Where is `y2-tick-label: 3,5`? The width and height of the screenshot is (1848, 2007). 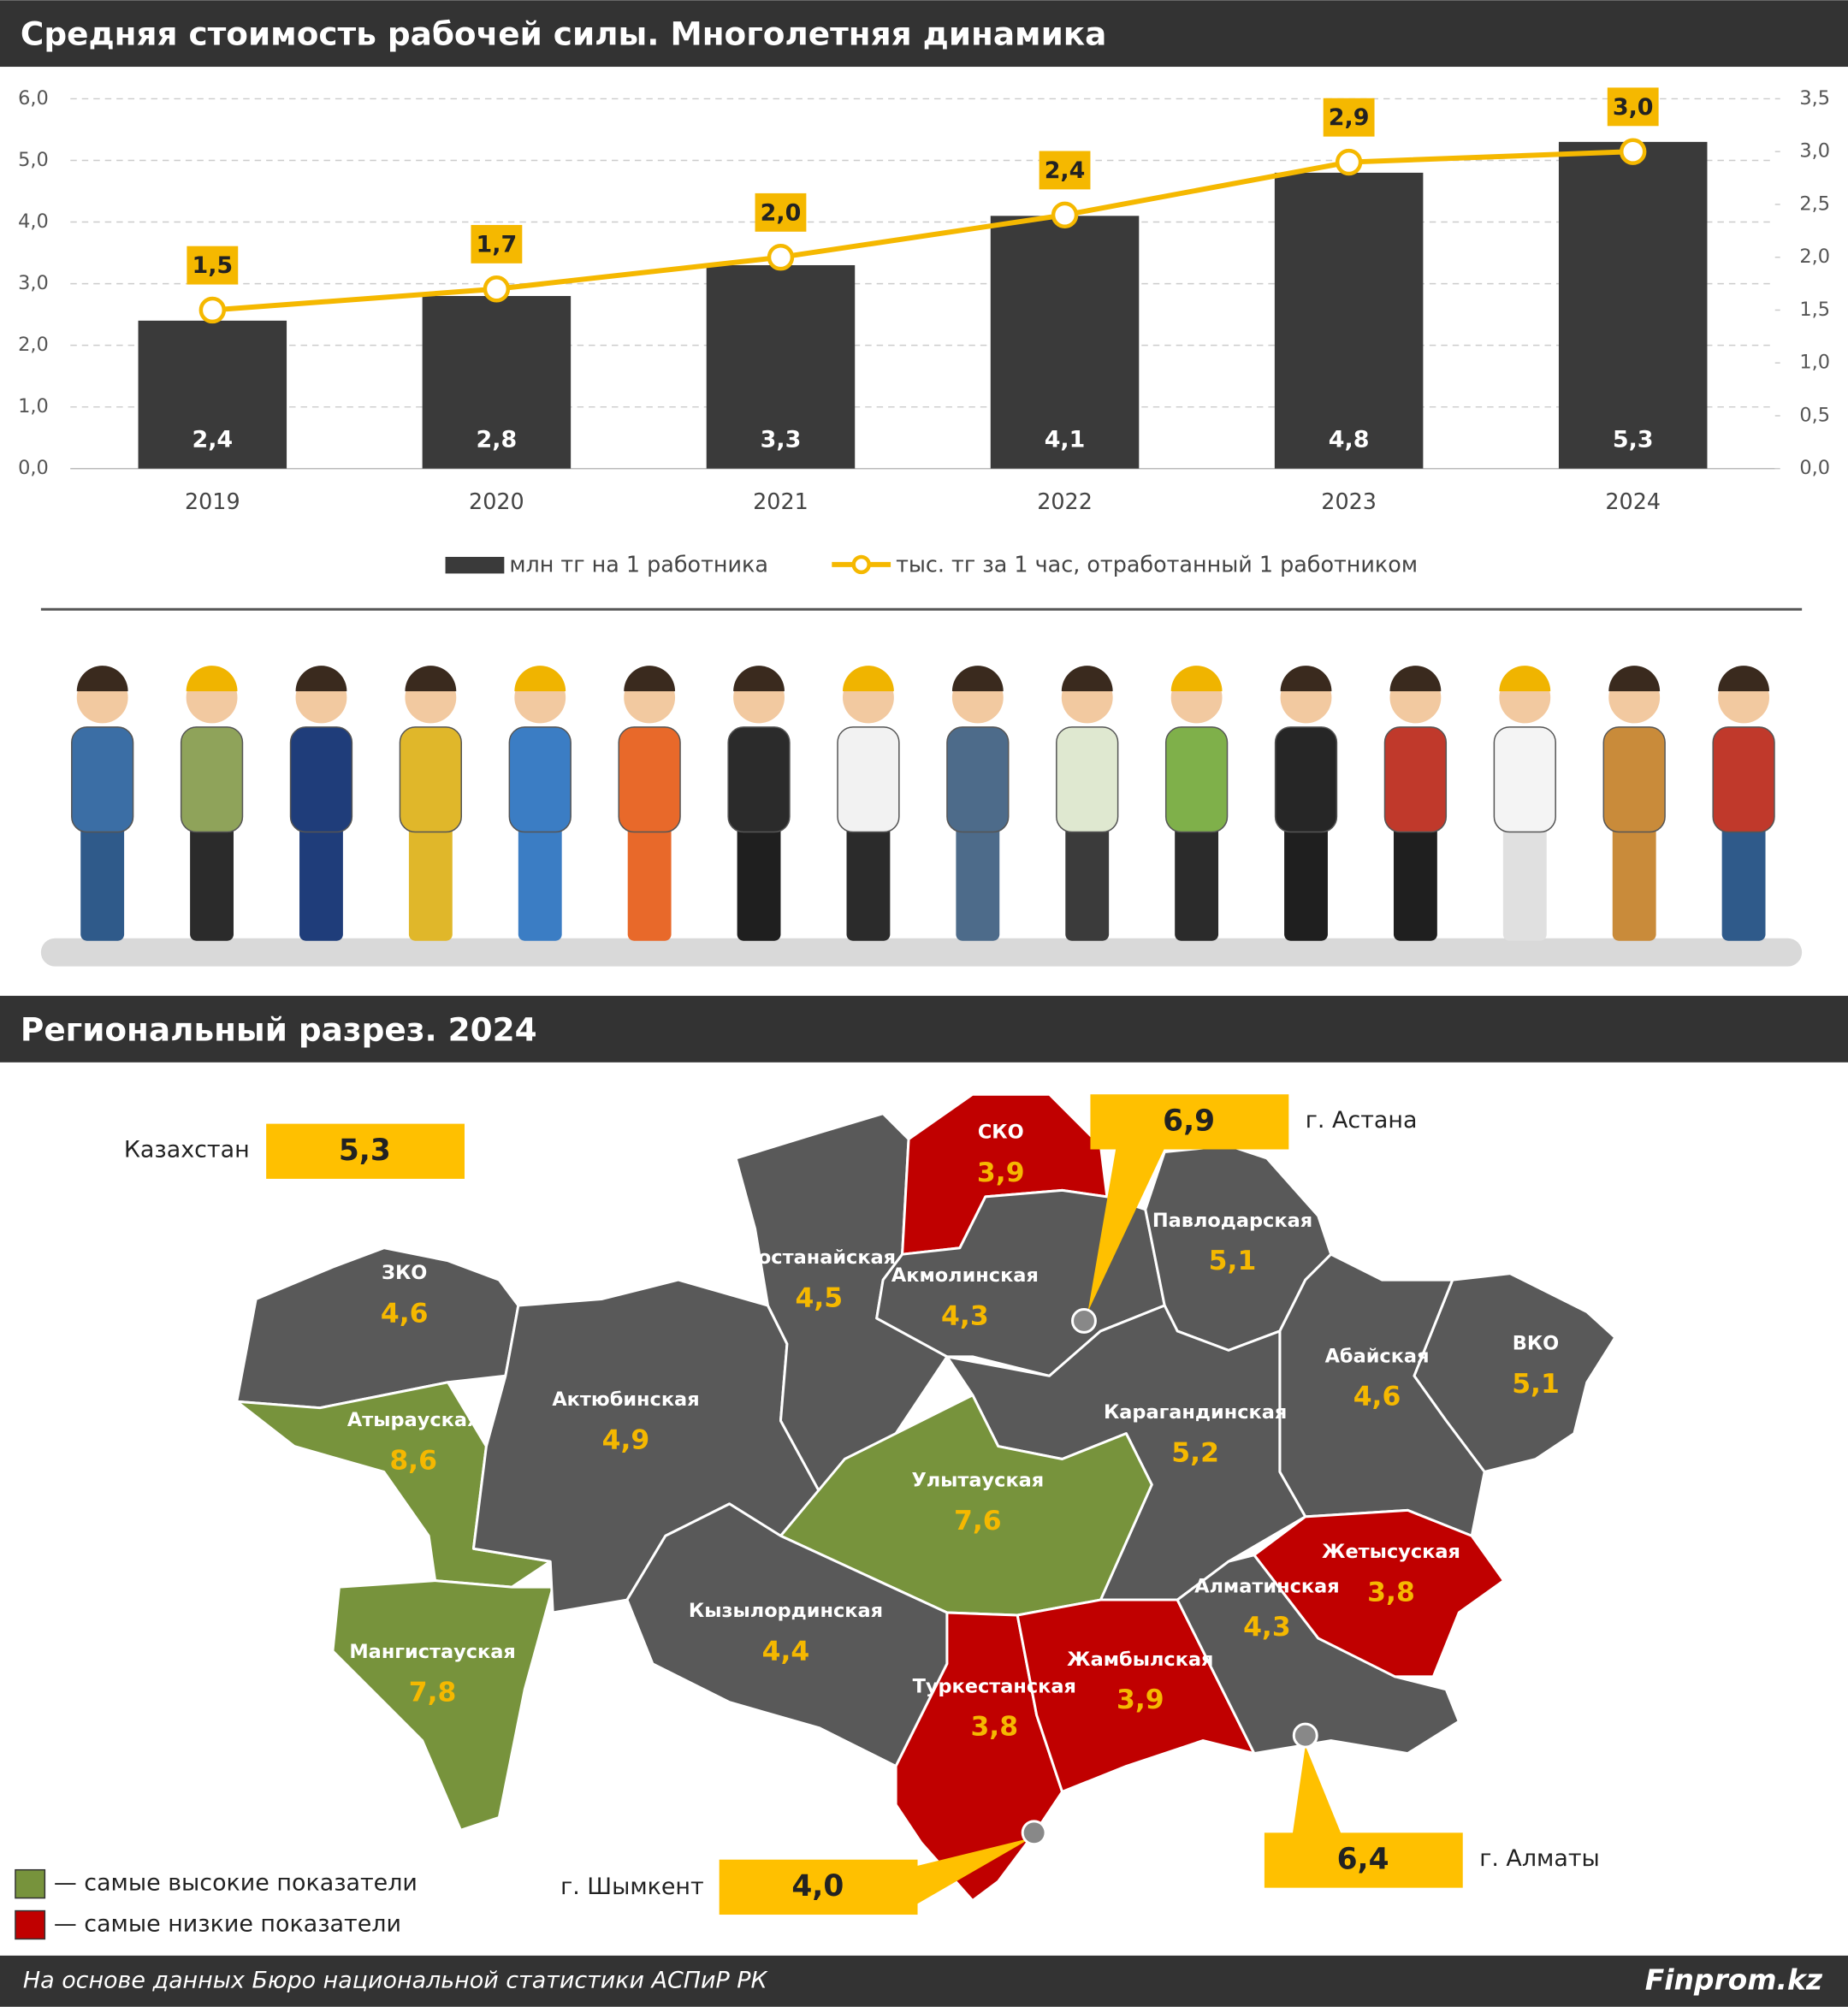 y2-tick-label: 3,5 is located at coordinates (1814, 98).